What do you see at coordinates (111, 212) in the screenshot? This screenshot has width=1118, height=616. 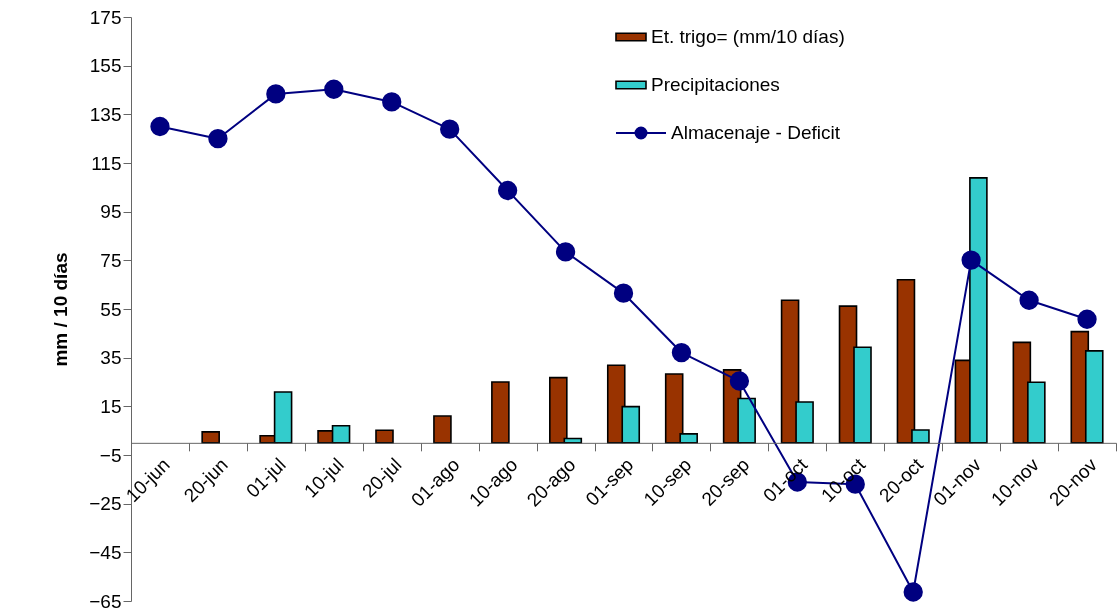 I see `y-tick-label: 95` at bounding box center [111, 212].